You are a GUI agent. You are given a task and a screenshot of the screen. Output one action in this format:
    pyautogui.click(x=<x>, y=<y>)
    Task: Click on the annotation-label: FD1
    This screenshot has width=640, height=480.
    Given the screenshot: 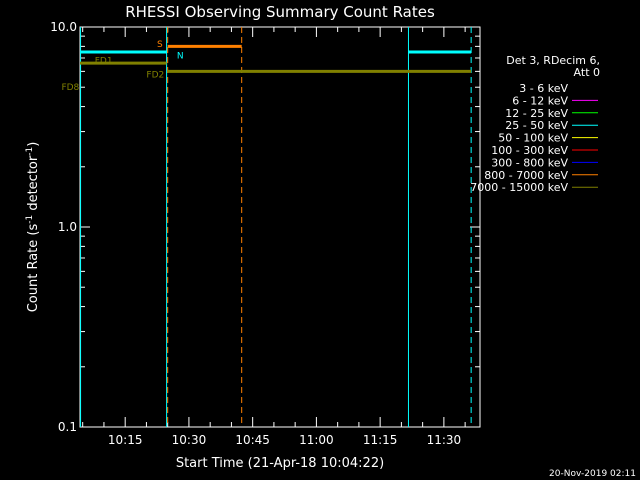 What is the action you would take?
    pyautogui.click(x=104, y=61)
    